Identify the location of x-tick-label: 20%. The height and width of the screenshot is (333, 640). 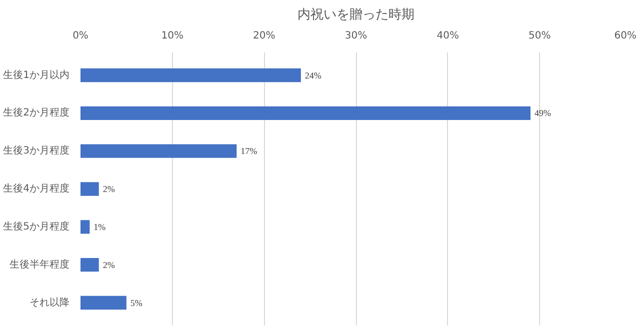
(264, 36).